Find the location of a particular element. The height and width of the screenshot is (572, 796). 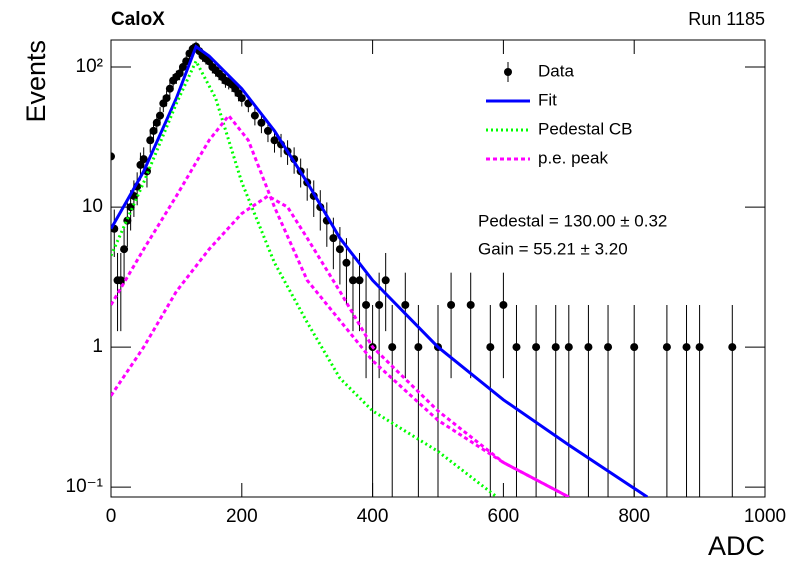

annotation: Gain = 55.21 ± 3.20 is located at coordinates (553, 248).